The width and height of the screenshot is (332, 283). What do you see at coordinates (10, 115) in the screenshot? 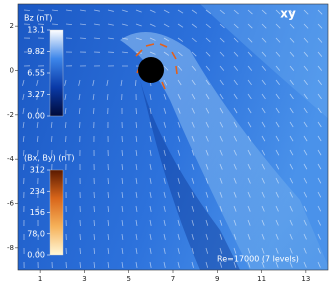
I see `y-tick-label: -2` at bounding box center [10, 115].